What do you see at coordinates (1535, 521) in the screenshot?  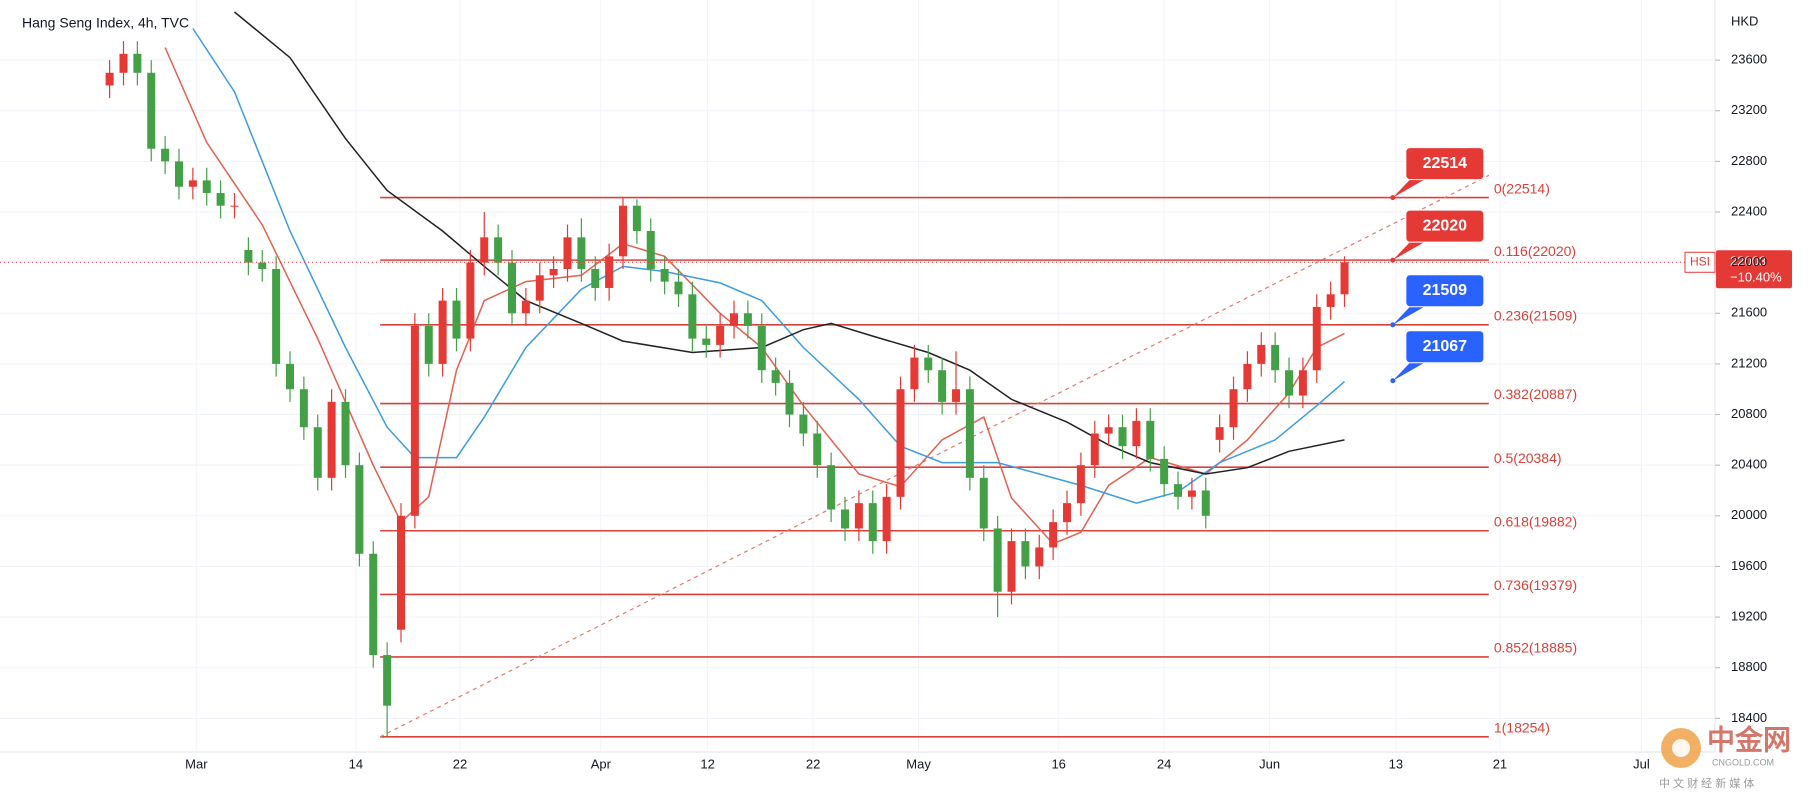 I see `fib-label: 0.618(19882)` at bounding box center [1535, 521].